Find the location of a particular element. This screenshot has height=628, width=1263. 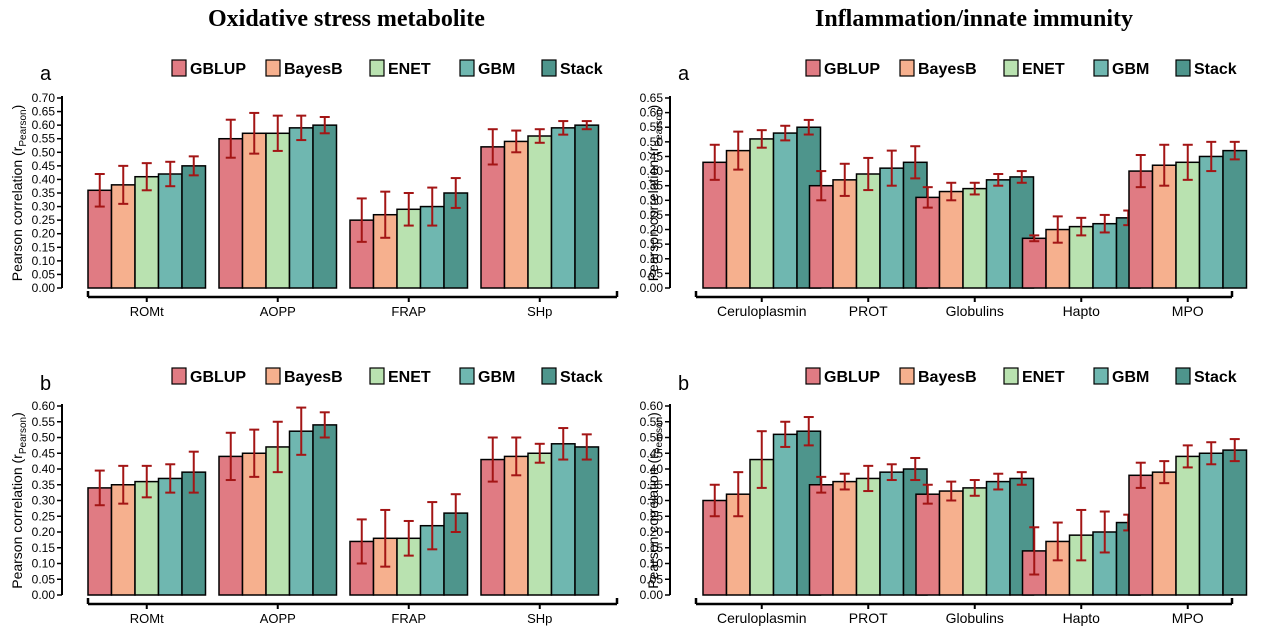

category-group-shp: SHp is located at coordinates (540, 219).